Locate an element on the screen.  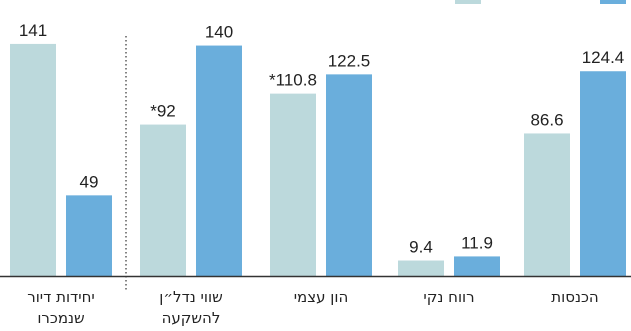
category-label: שווי נדל״ן is located at coordinates (190, 297).